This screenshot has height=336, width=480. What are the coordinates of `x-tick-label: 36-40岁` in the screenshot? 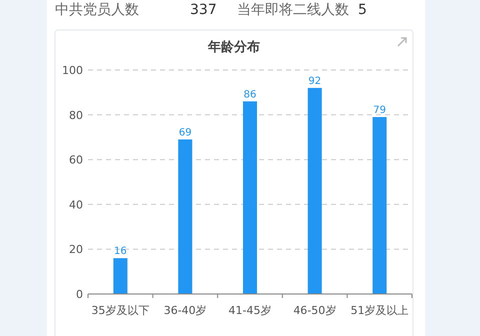 It's located at (185, 310).